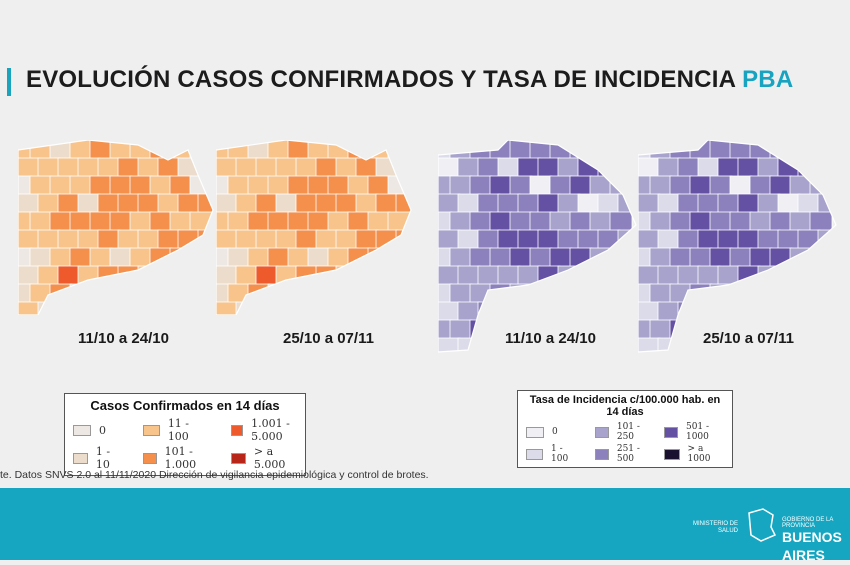  I want to click on province-outline, so click(737, 246).